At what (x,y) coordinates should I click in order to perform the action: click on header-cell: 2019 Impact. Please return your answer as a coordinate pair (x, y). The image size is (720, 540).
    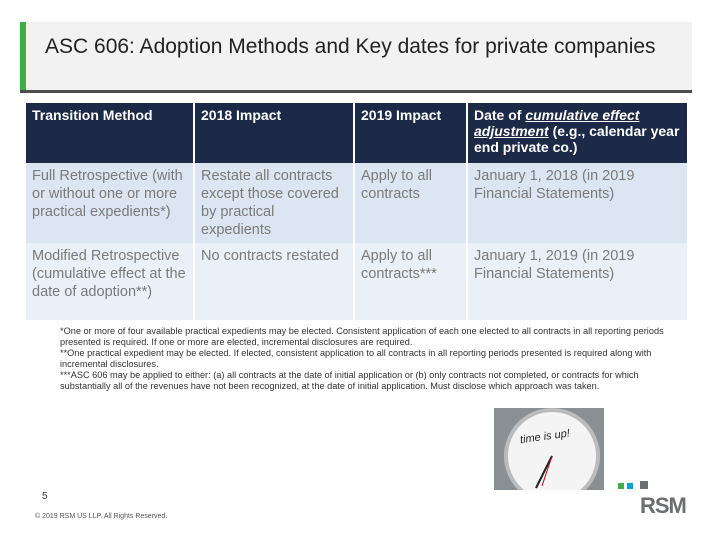
    Looking at the image, I should click on (411, 133).